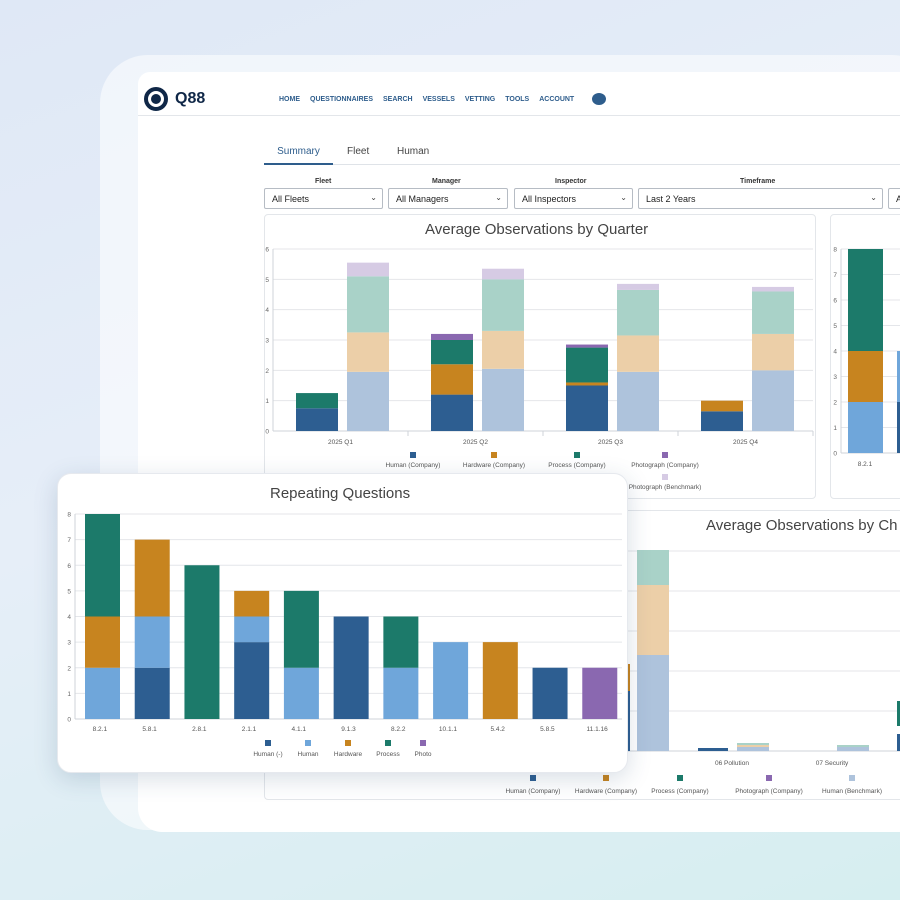 The width and height of the screenshot is (900, 900). I want to click on legend-label: Human (Company), so click(533, 791).